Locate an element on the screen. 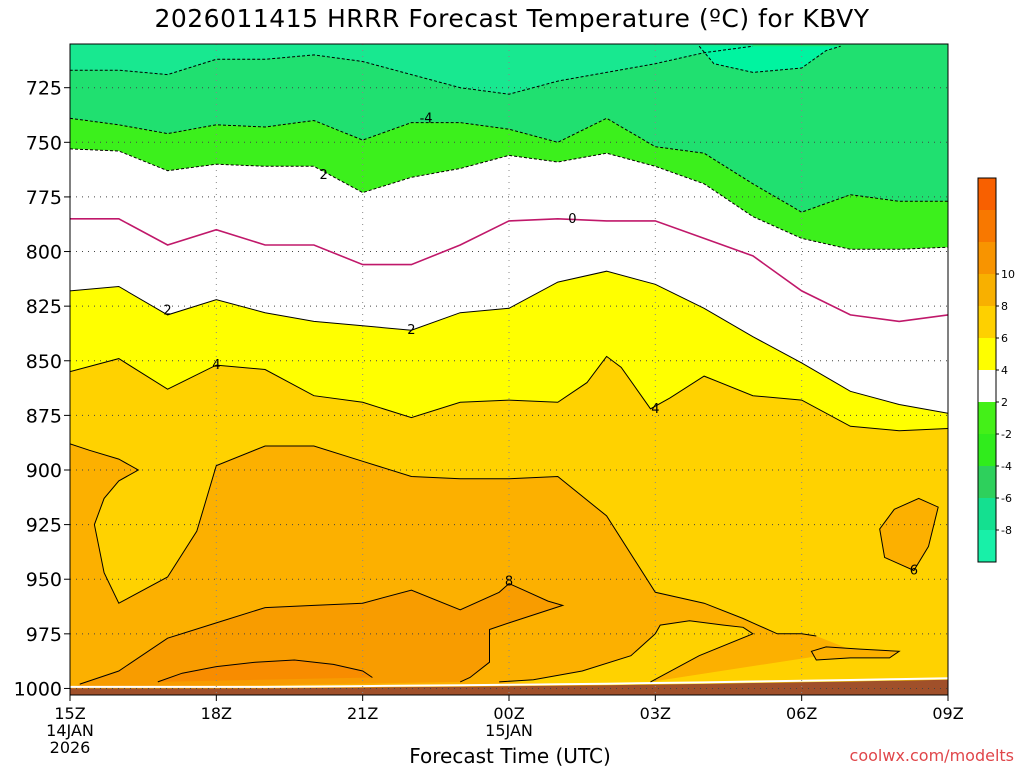  colorbar-label: 2 is located at coordinates (1004, 402).